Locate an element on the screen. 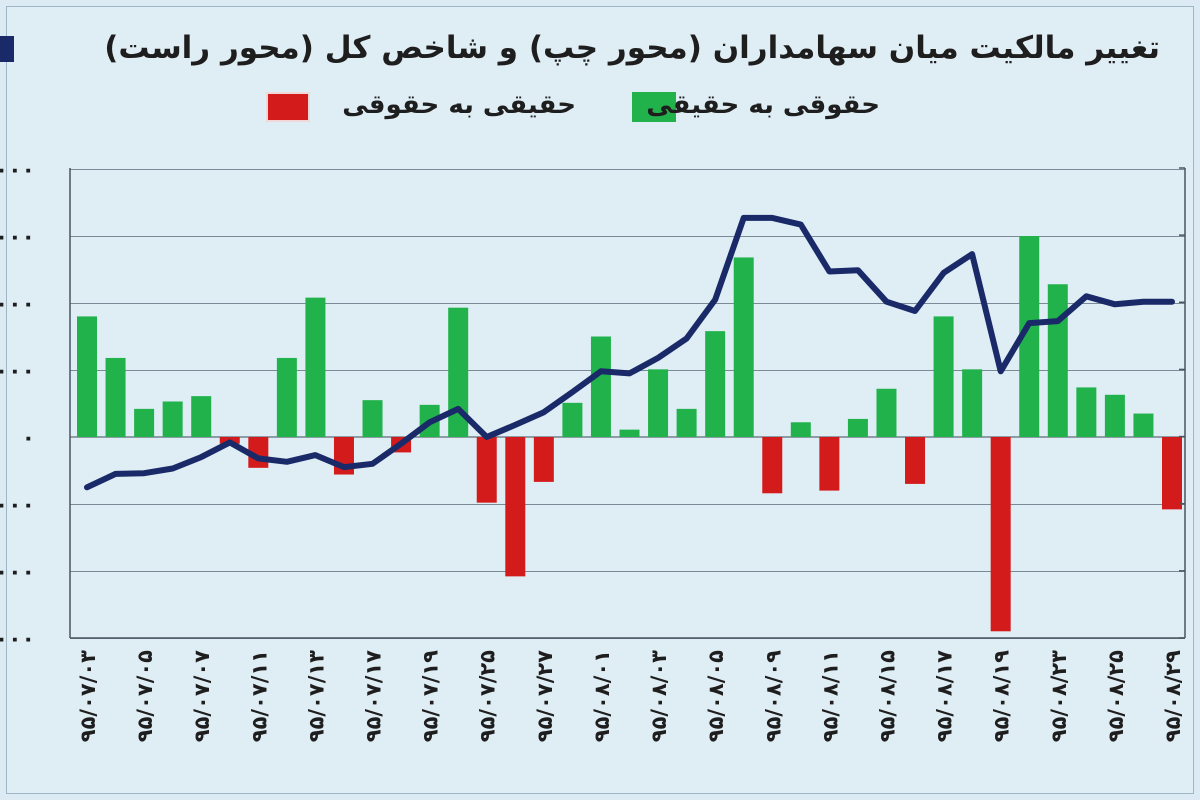  x-tick-label: ۹۵/۰۸/۱۱ is located at coordinates (830, 696).